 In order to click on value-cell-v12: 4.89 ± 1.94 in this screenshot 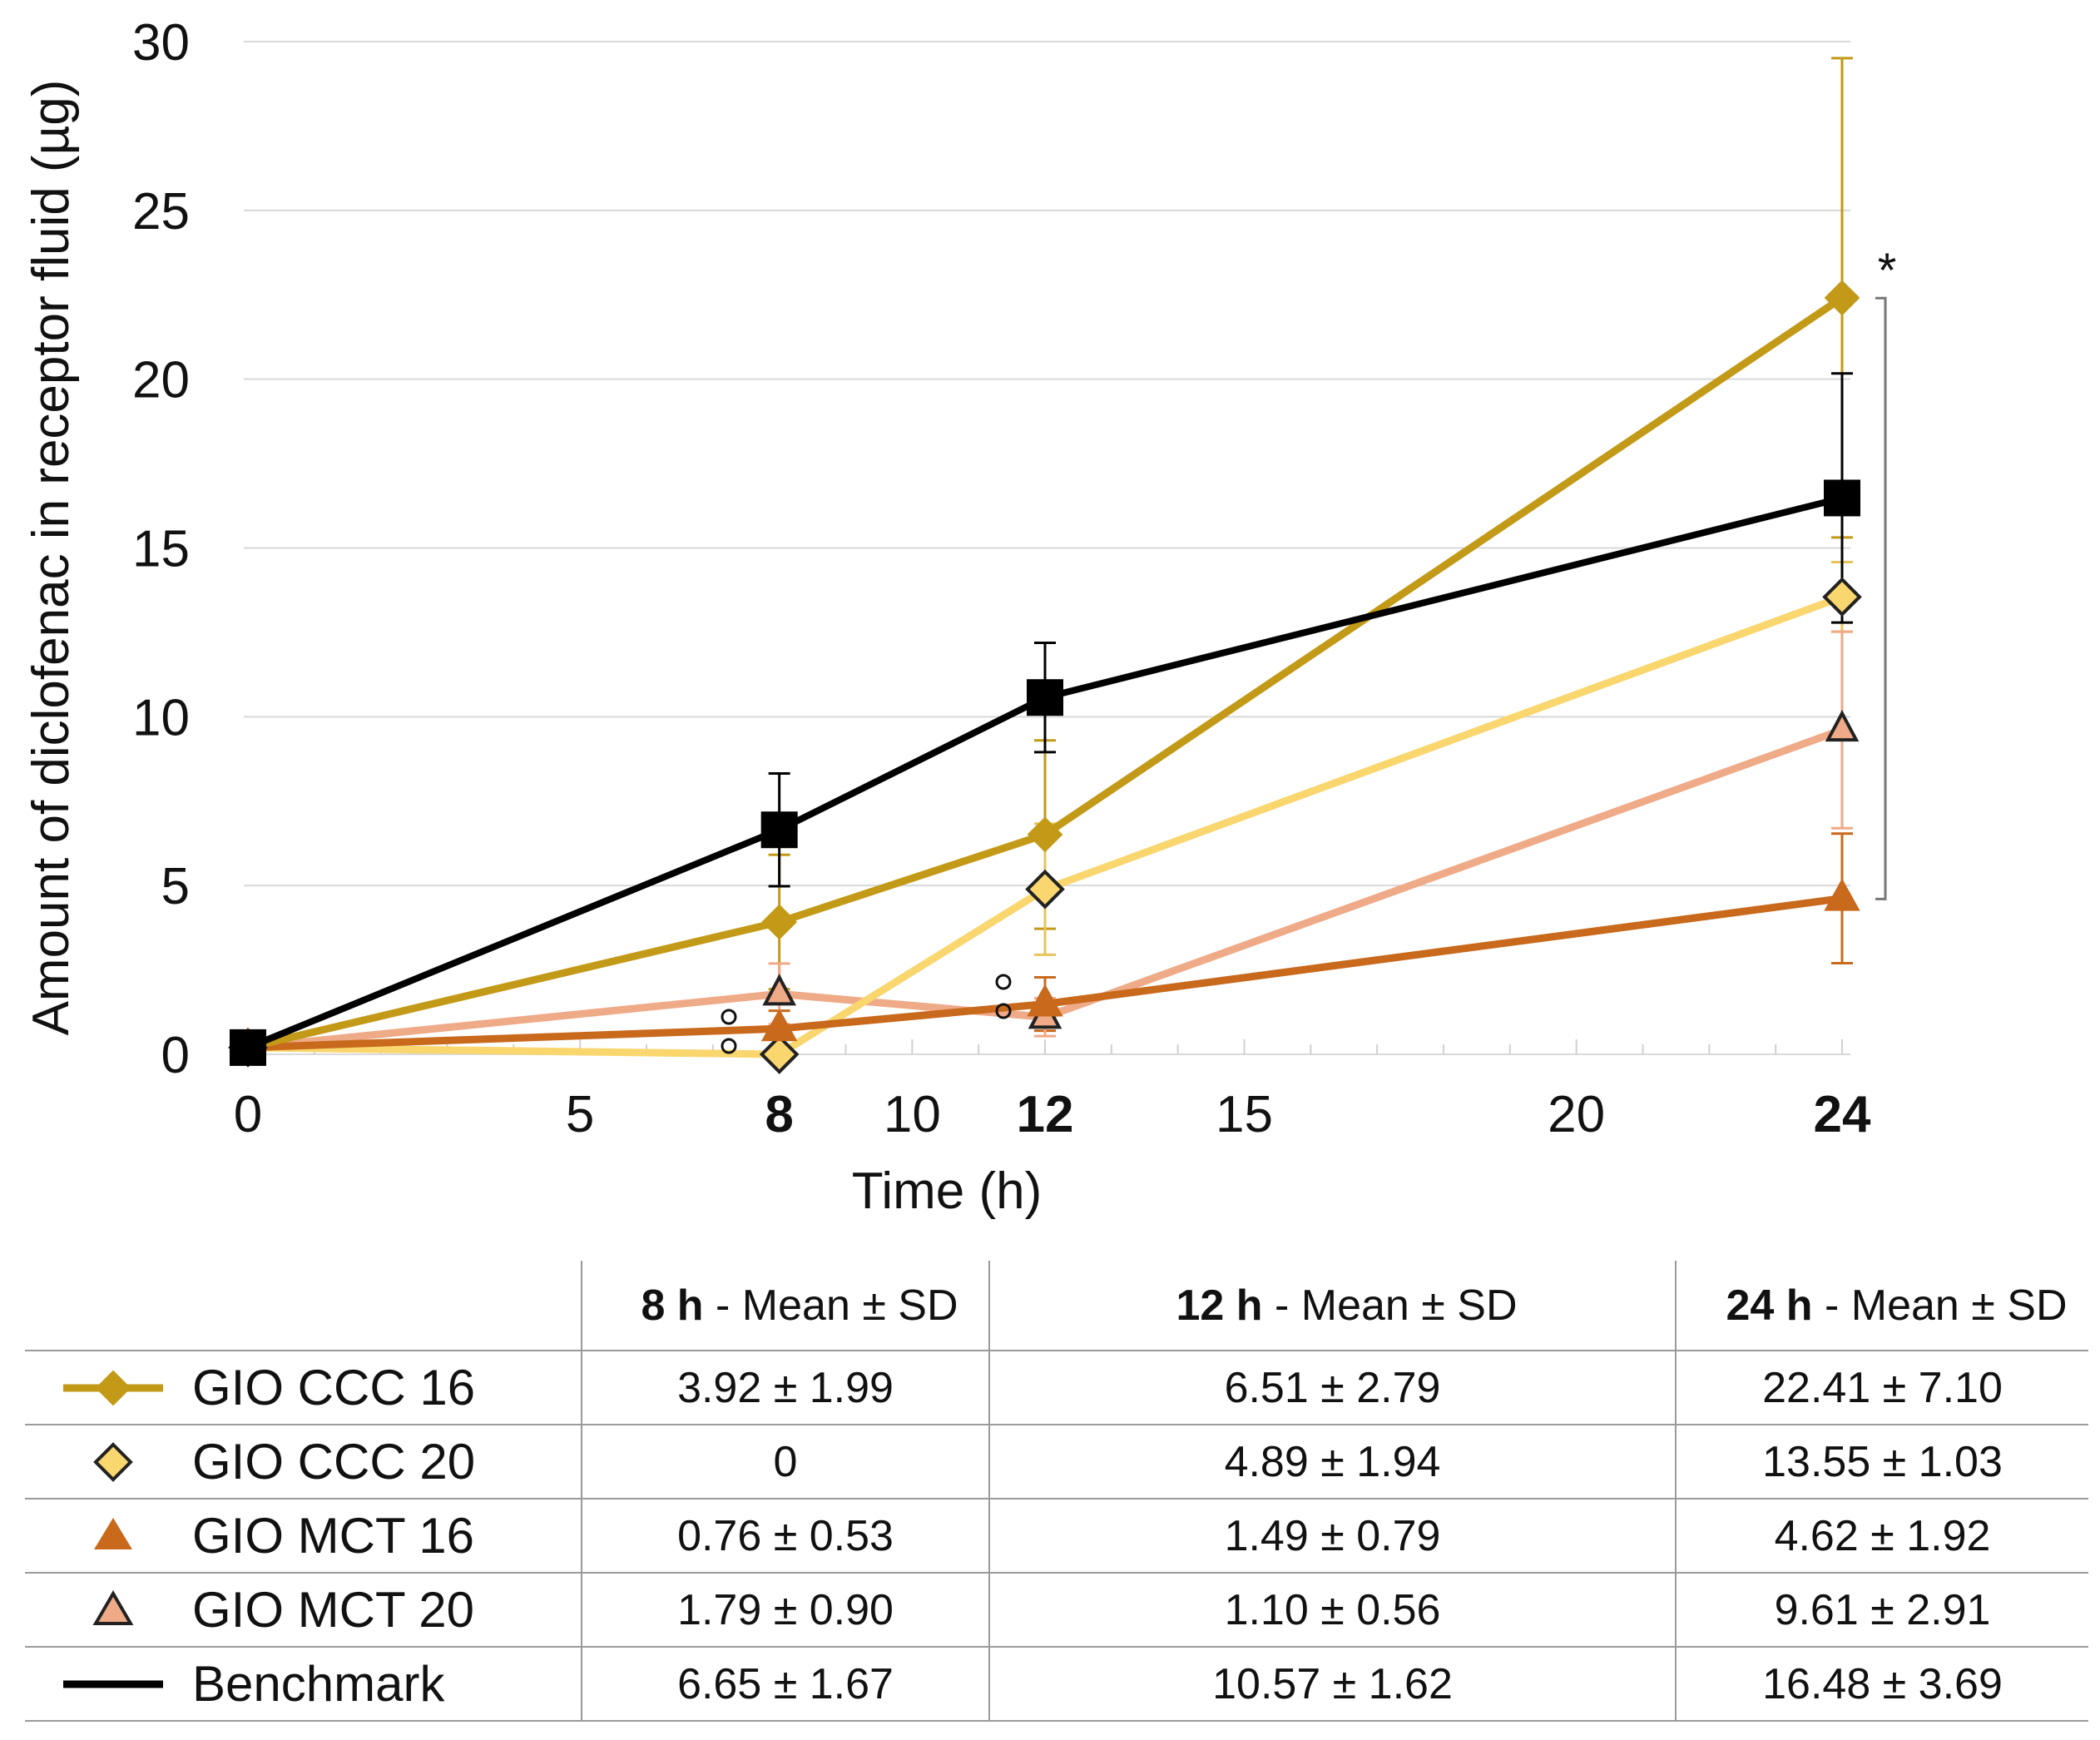, I will do `click(1332, 1462)`.